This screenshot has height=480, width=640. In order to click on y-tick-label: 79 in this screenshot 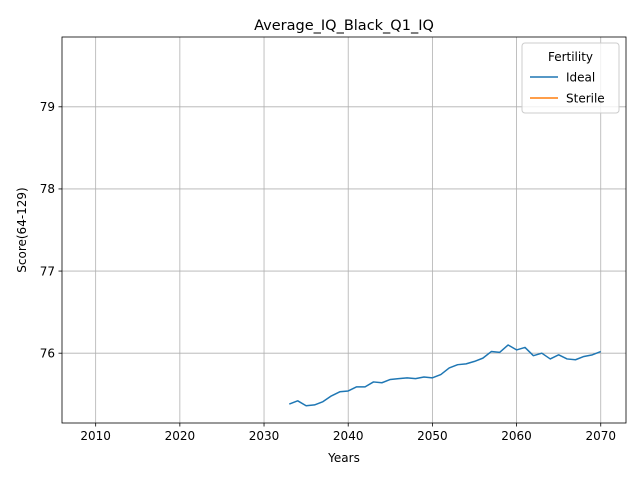, I will do `click(47, 107)`.